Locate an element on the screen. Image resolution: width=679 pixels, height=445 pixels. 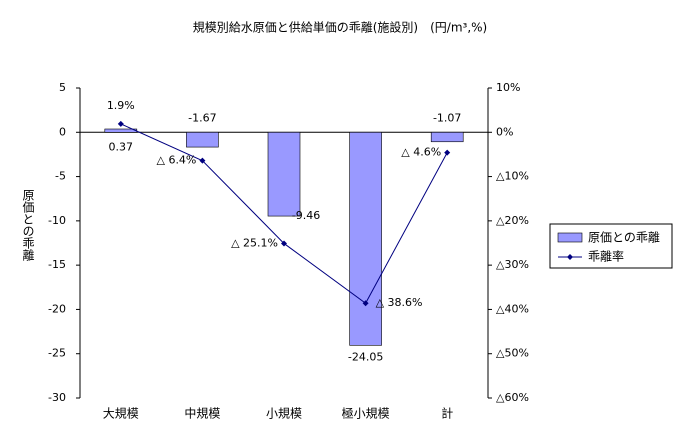
legend-label: 乖離率 is located at coordinates (606, 256).